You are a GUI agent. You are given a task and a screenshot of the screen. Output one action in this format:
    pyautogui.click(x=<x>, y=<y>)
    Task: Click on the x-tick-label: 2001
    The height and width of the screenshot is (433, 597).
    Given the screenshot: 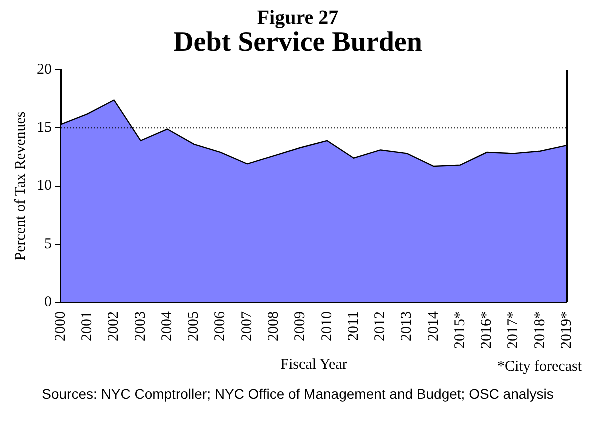 What is the action you would take?
    pyautogui.click(x=88, y=327)
    